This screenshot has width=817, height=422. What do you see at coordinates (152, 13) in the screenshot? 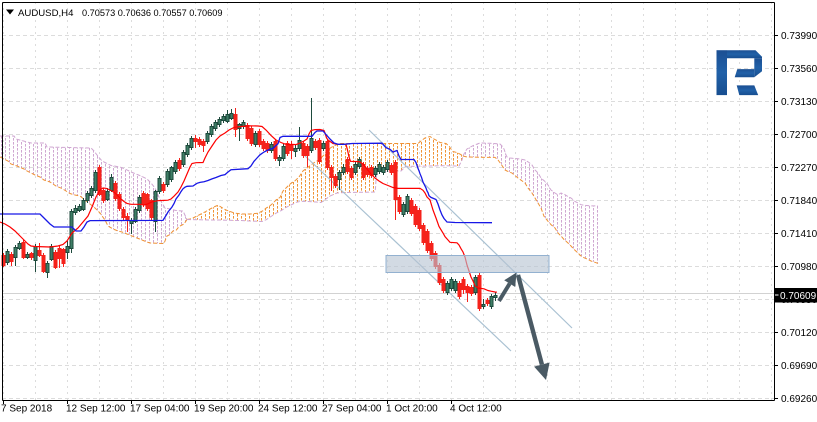
I see `svg-text:0.70573 0.70636 0.70557 0.7060: 0.70573 0.70636 0.70557 0.70609` at bounding box center [152, 13].